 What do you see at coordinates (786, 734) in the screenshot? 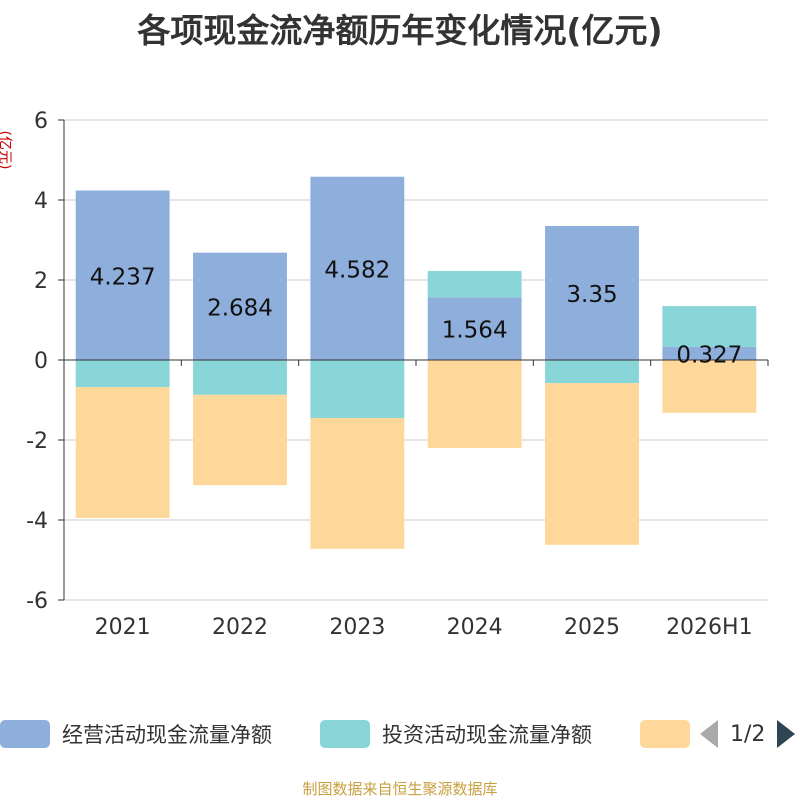
I see `legend-next-arrow-icon` at bounding box center [786, 734].